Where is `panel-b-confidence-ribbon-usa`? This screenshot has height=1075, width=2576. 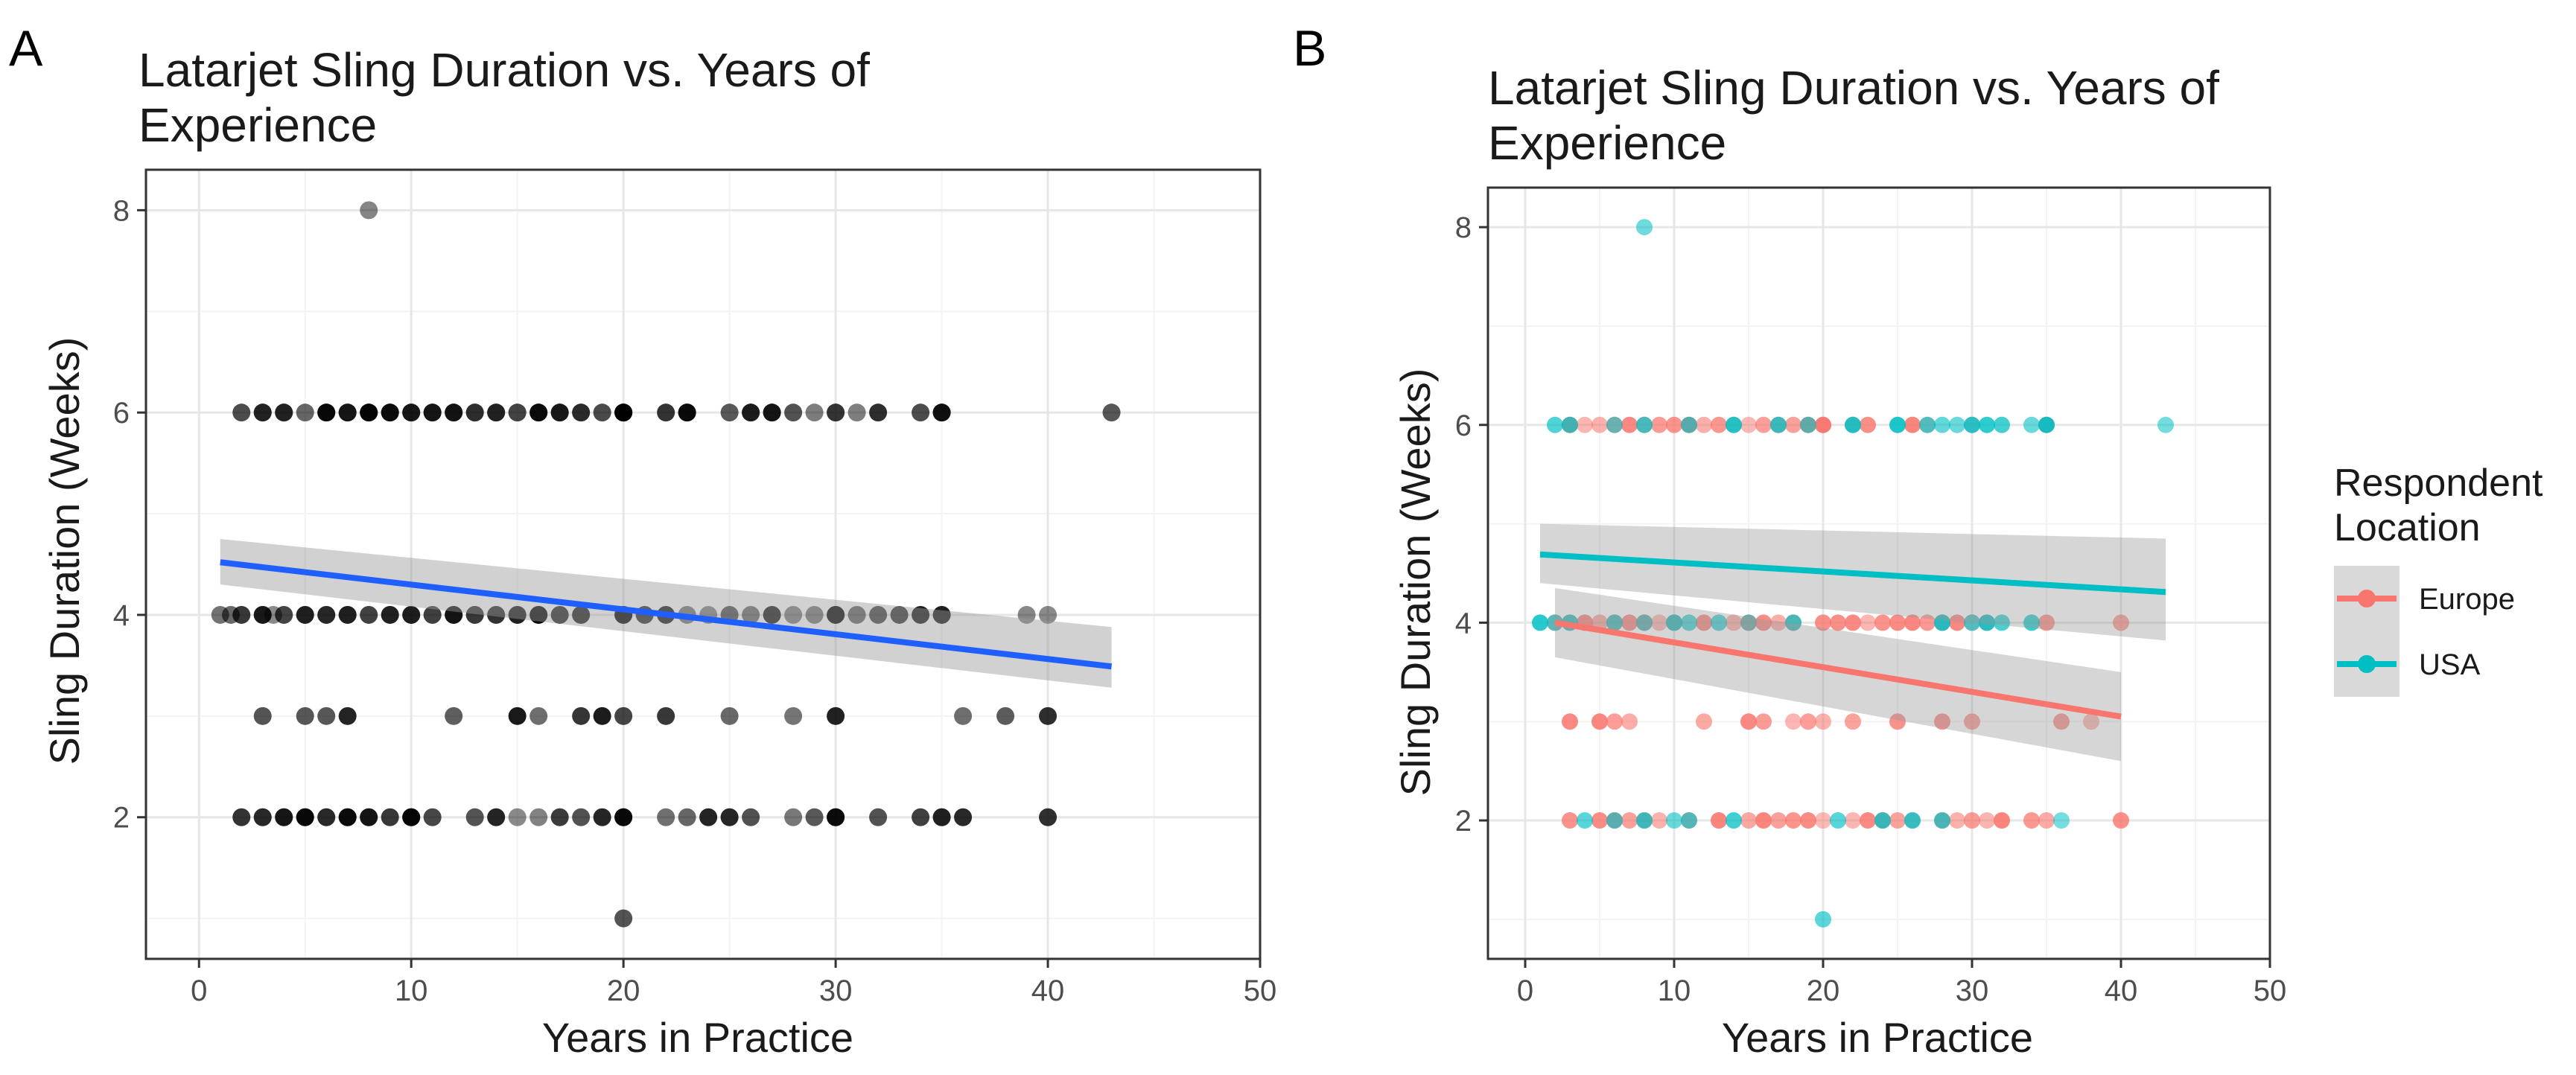 panel-b-confidence-ribbon-usa is located at coordinates (1853, 582).